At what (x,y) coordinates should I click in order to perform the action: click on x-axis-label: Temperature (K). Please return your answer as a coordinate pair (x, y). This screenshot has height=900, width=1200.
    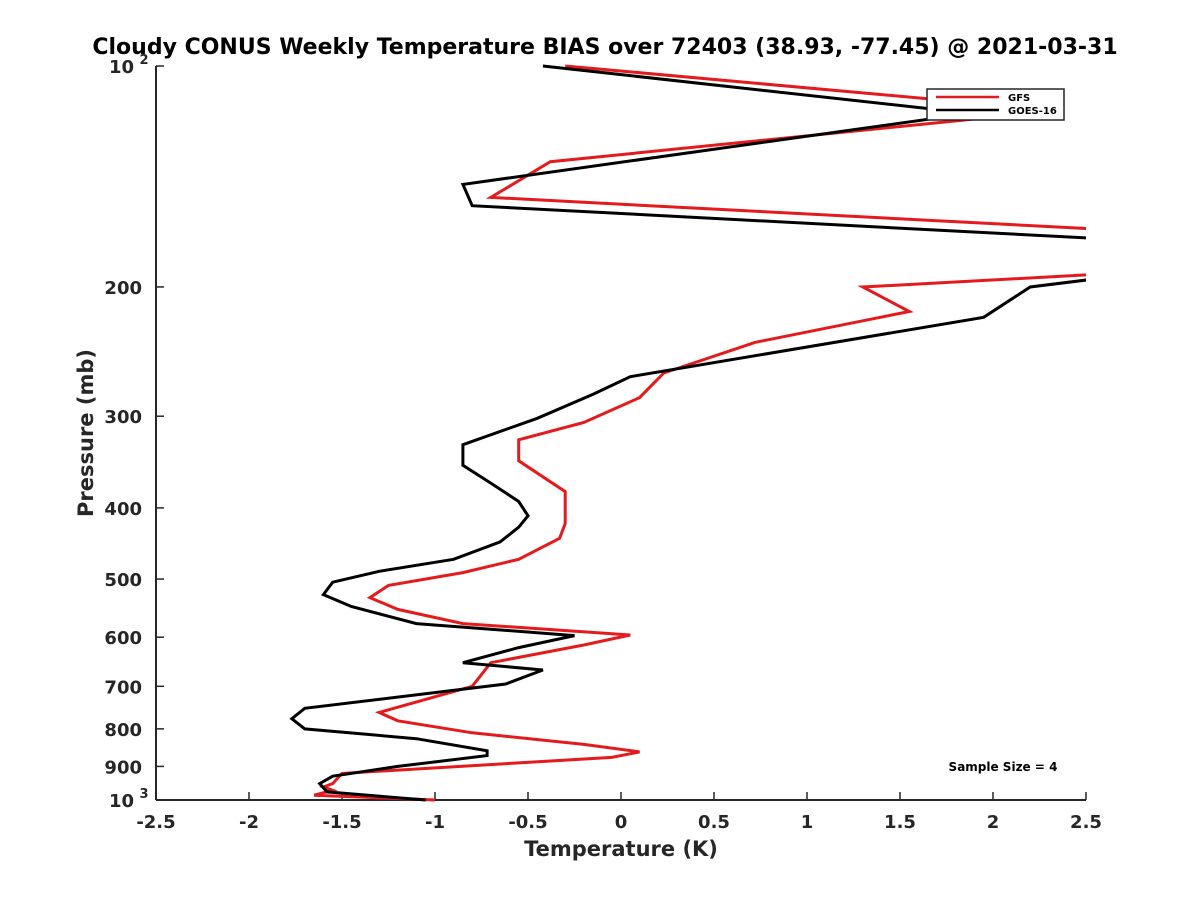
    Looking at the image, I should click on (621, 849).